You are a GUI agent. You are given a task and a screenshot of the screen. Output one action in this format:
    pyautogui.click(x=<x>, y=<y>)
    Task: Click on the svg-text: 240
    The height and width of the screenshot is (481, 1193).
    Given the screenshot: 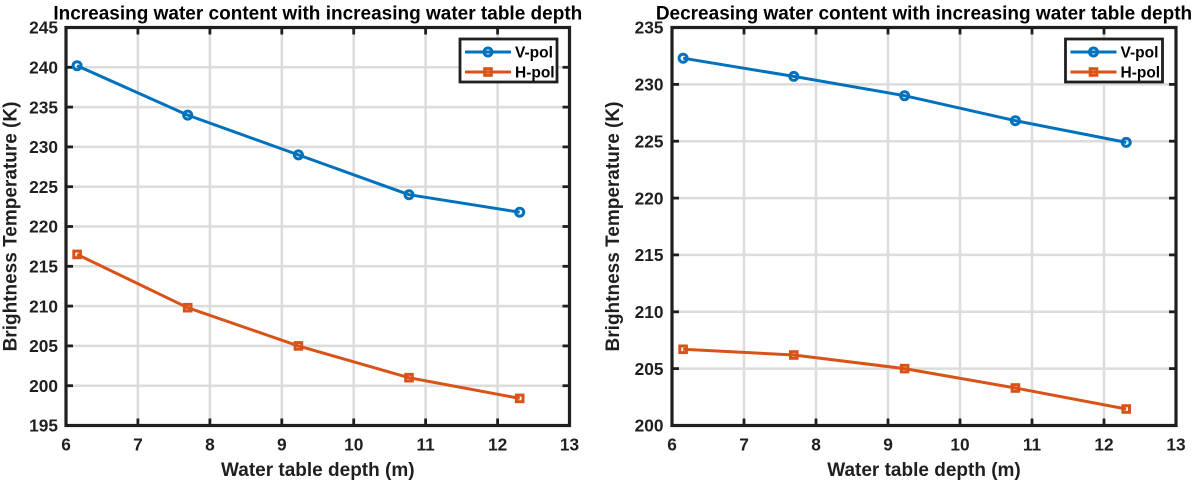 What is the action you would take?
    pyautogui.click(x=43, y=68)
    